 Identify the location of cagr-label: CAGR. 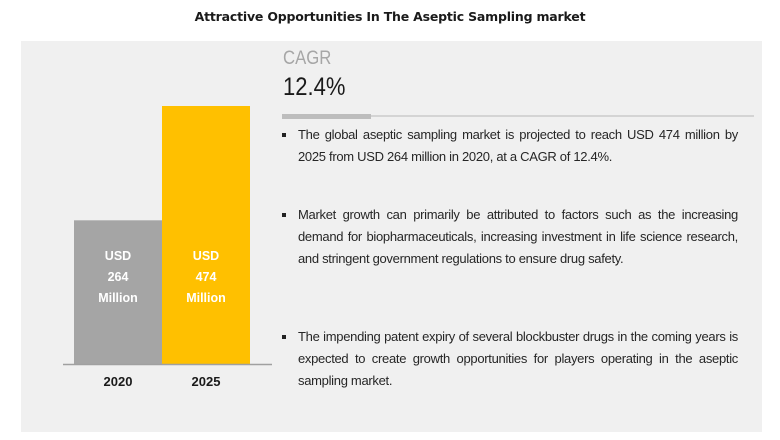
(307, 58).